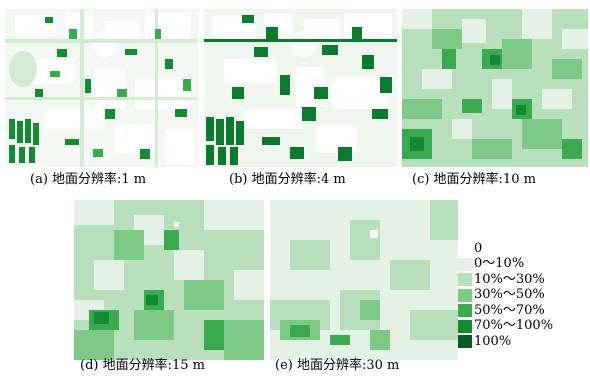 The height and width of the screenshot is (376, 590). I want to click on legend-item: 30%～50%, so click(523, 296).